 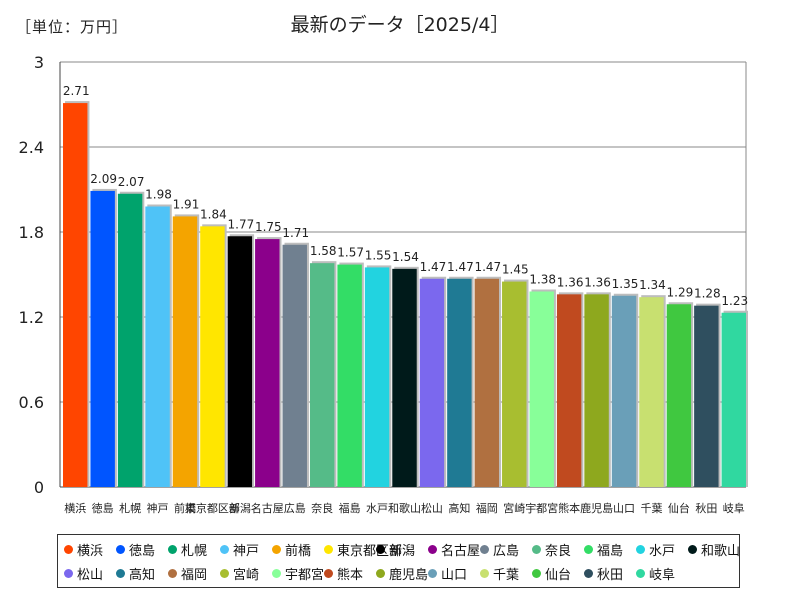 What do you see at coordinates (194, 575) in the screenshot?
I see `legend-label: 福岡` at bounding box center [194, 575].